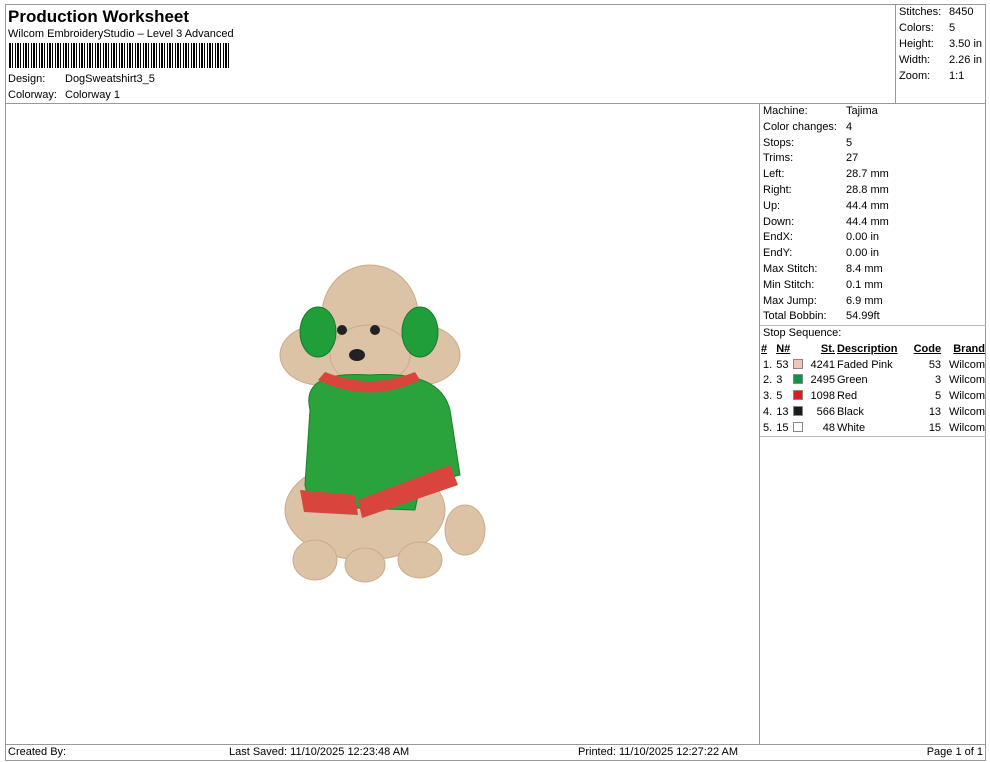  Describe the element at coordinates (822, 364) in the screenshot. I see `stitch-count: 4241` at that location.